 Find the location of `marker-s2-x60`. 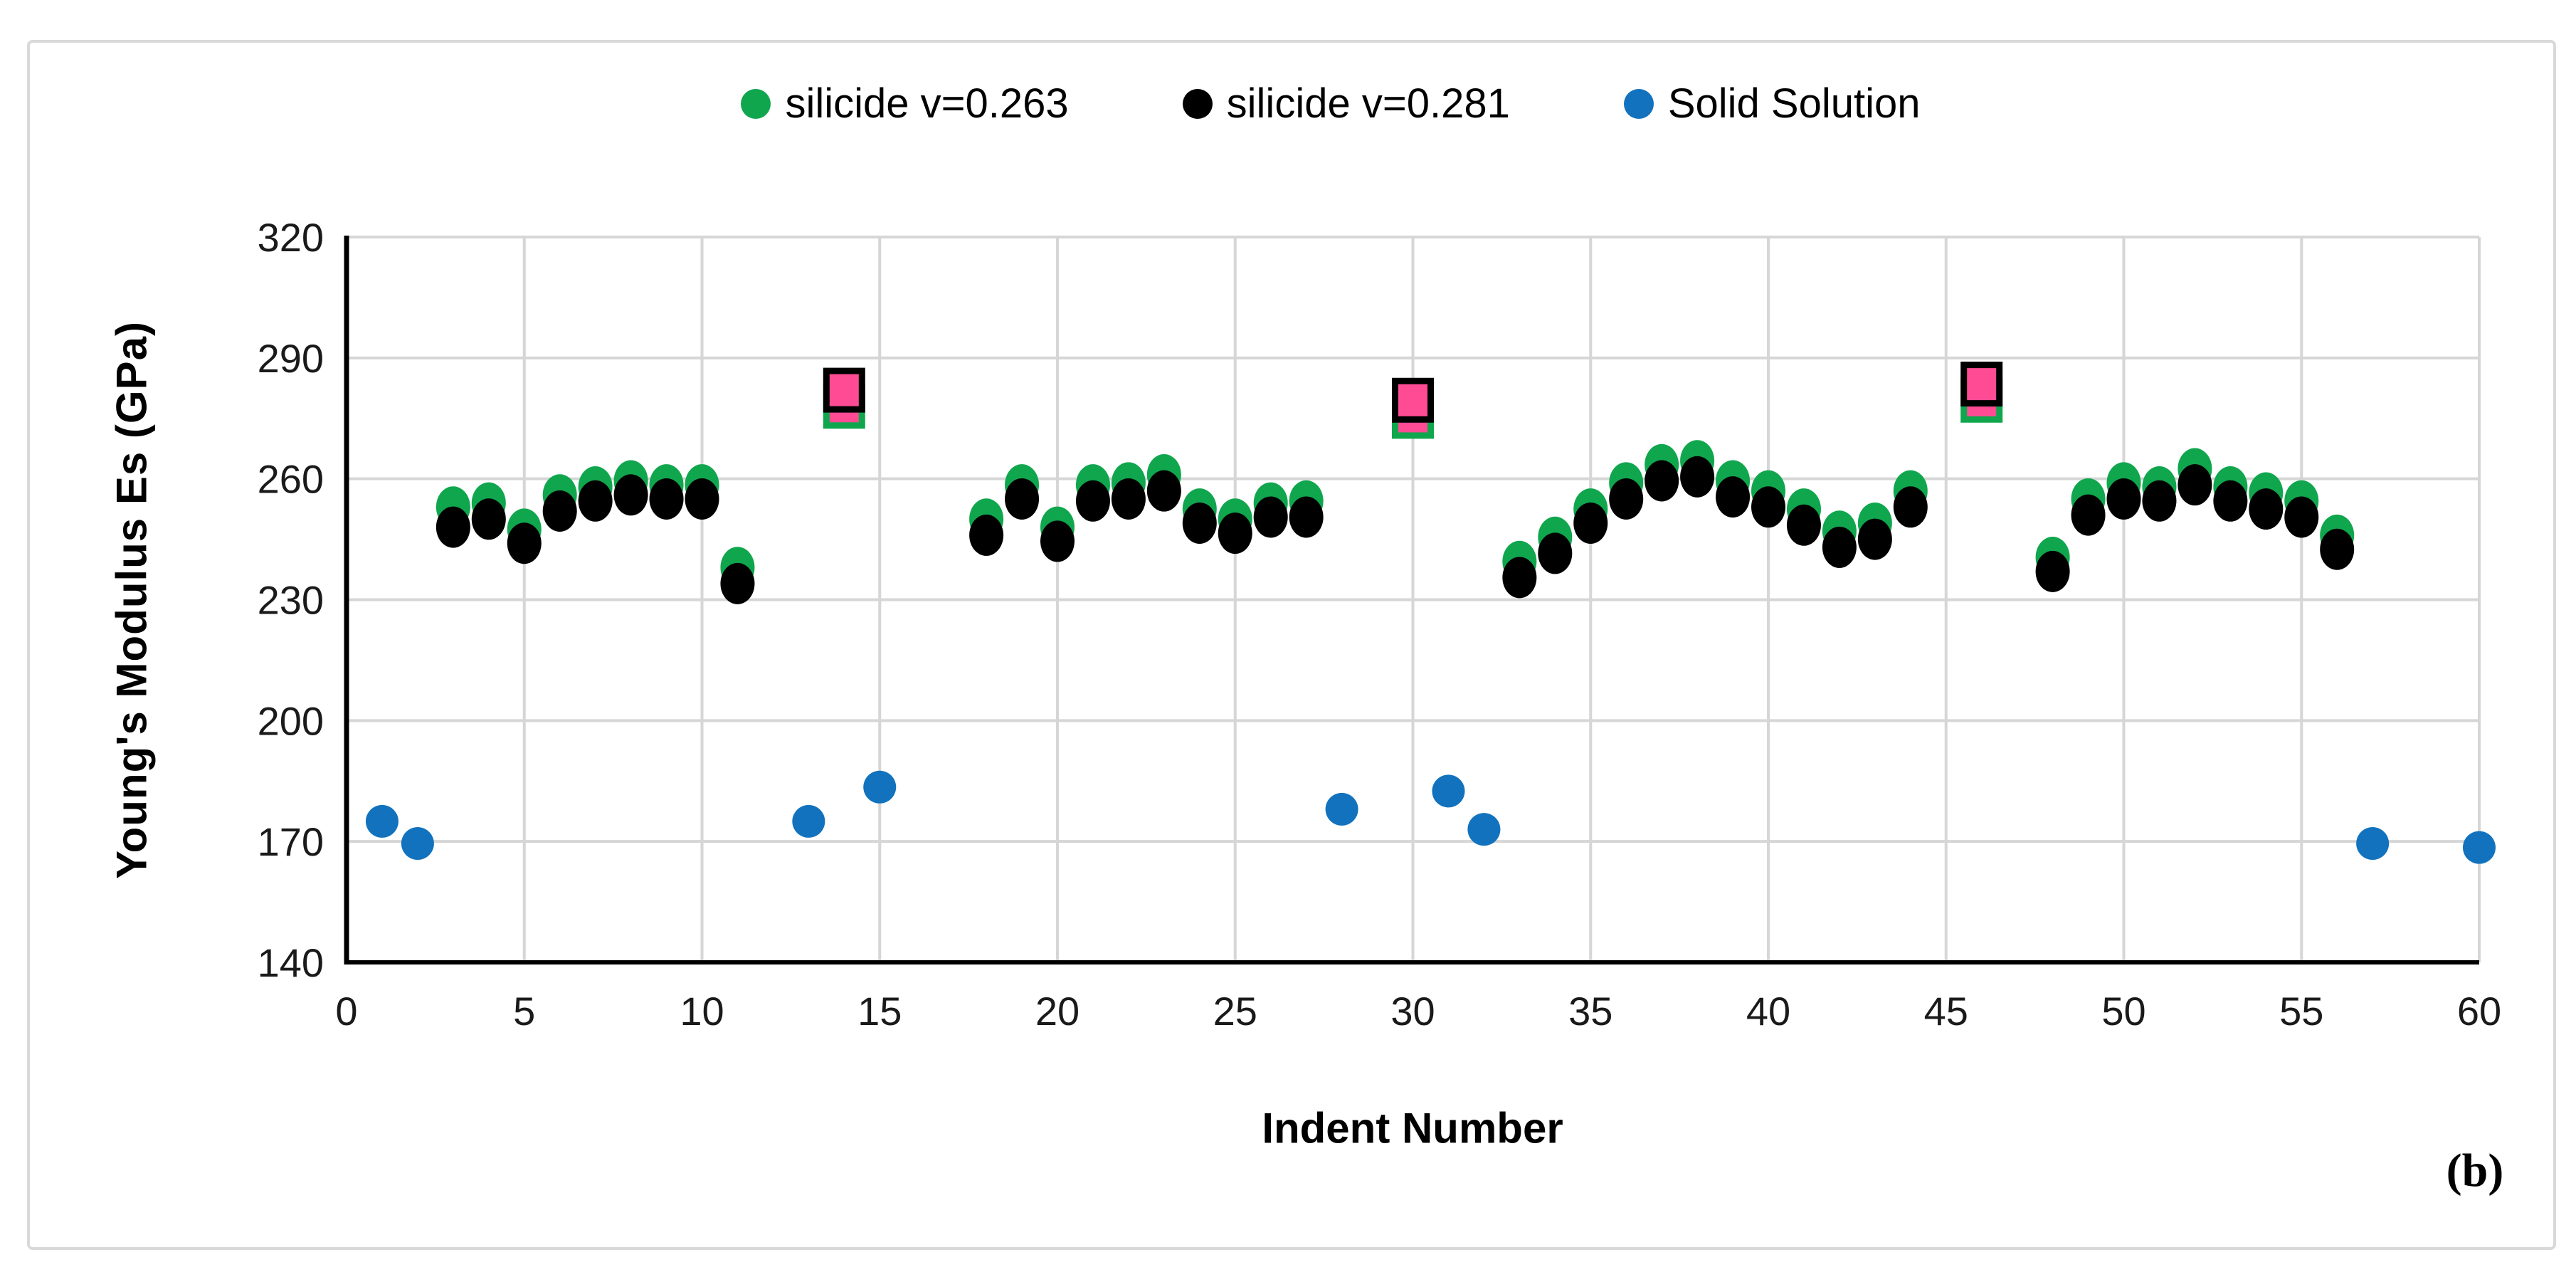

marker-s2-x60 is located at coordinates (2479, 847).